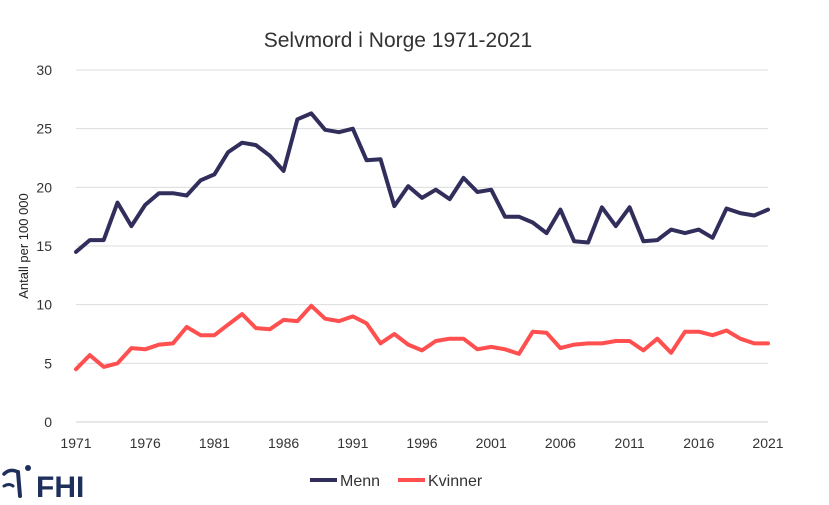 This screenshot has width=829, height=505. I want to click on fhi-logo: FHI, so click(43, 484).